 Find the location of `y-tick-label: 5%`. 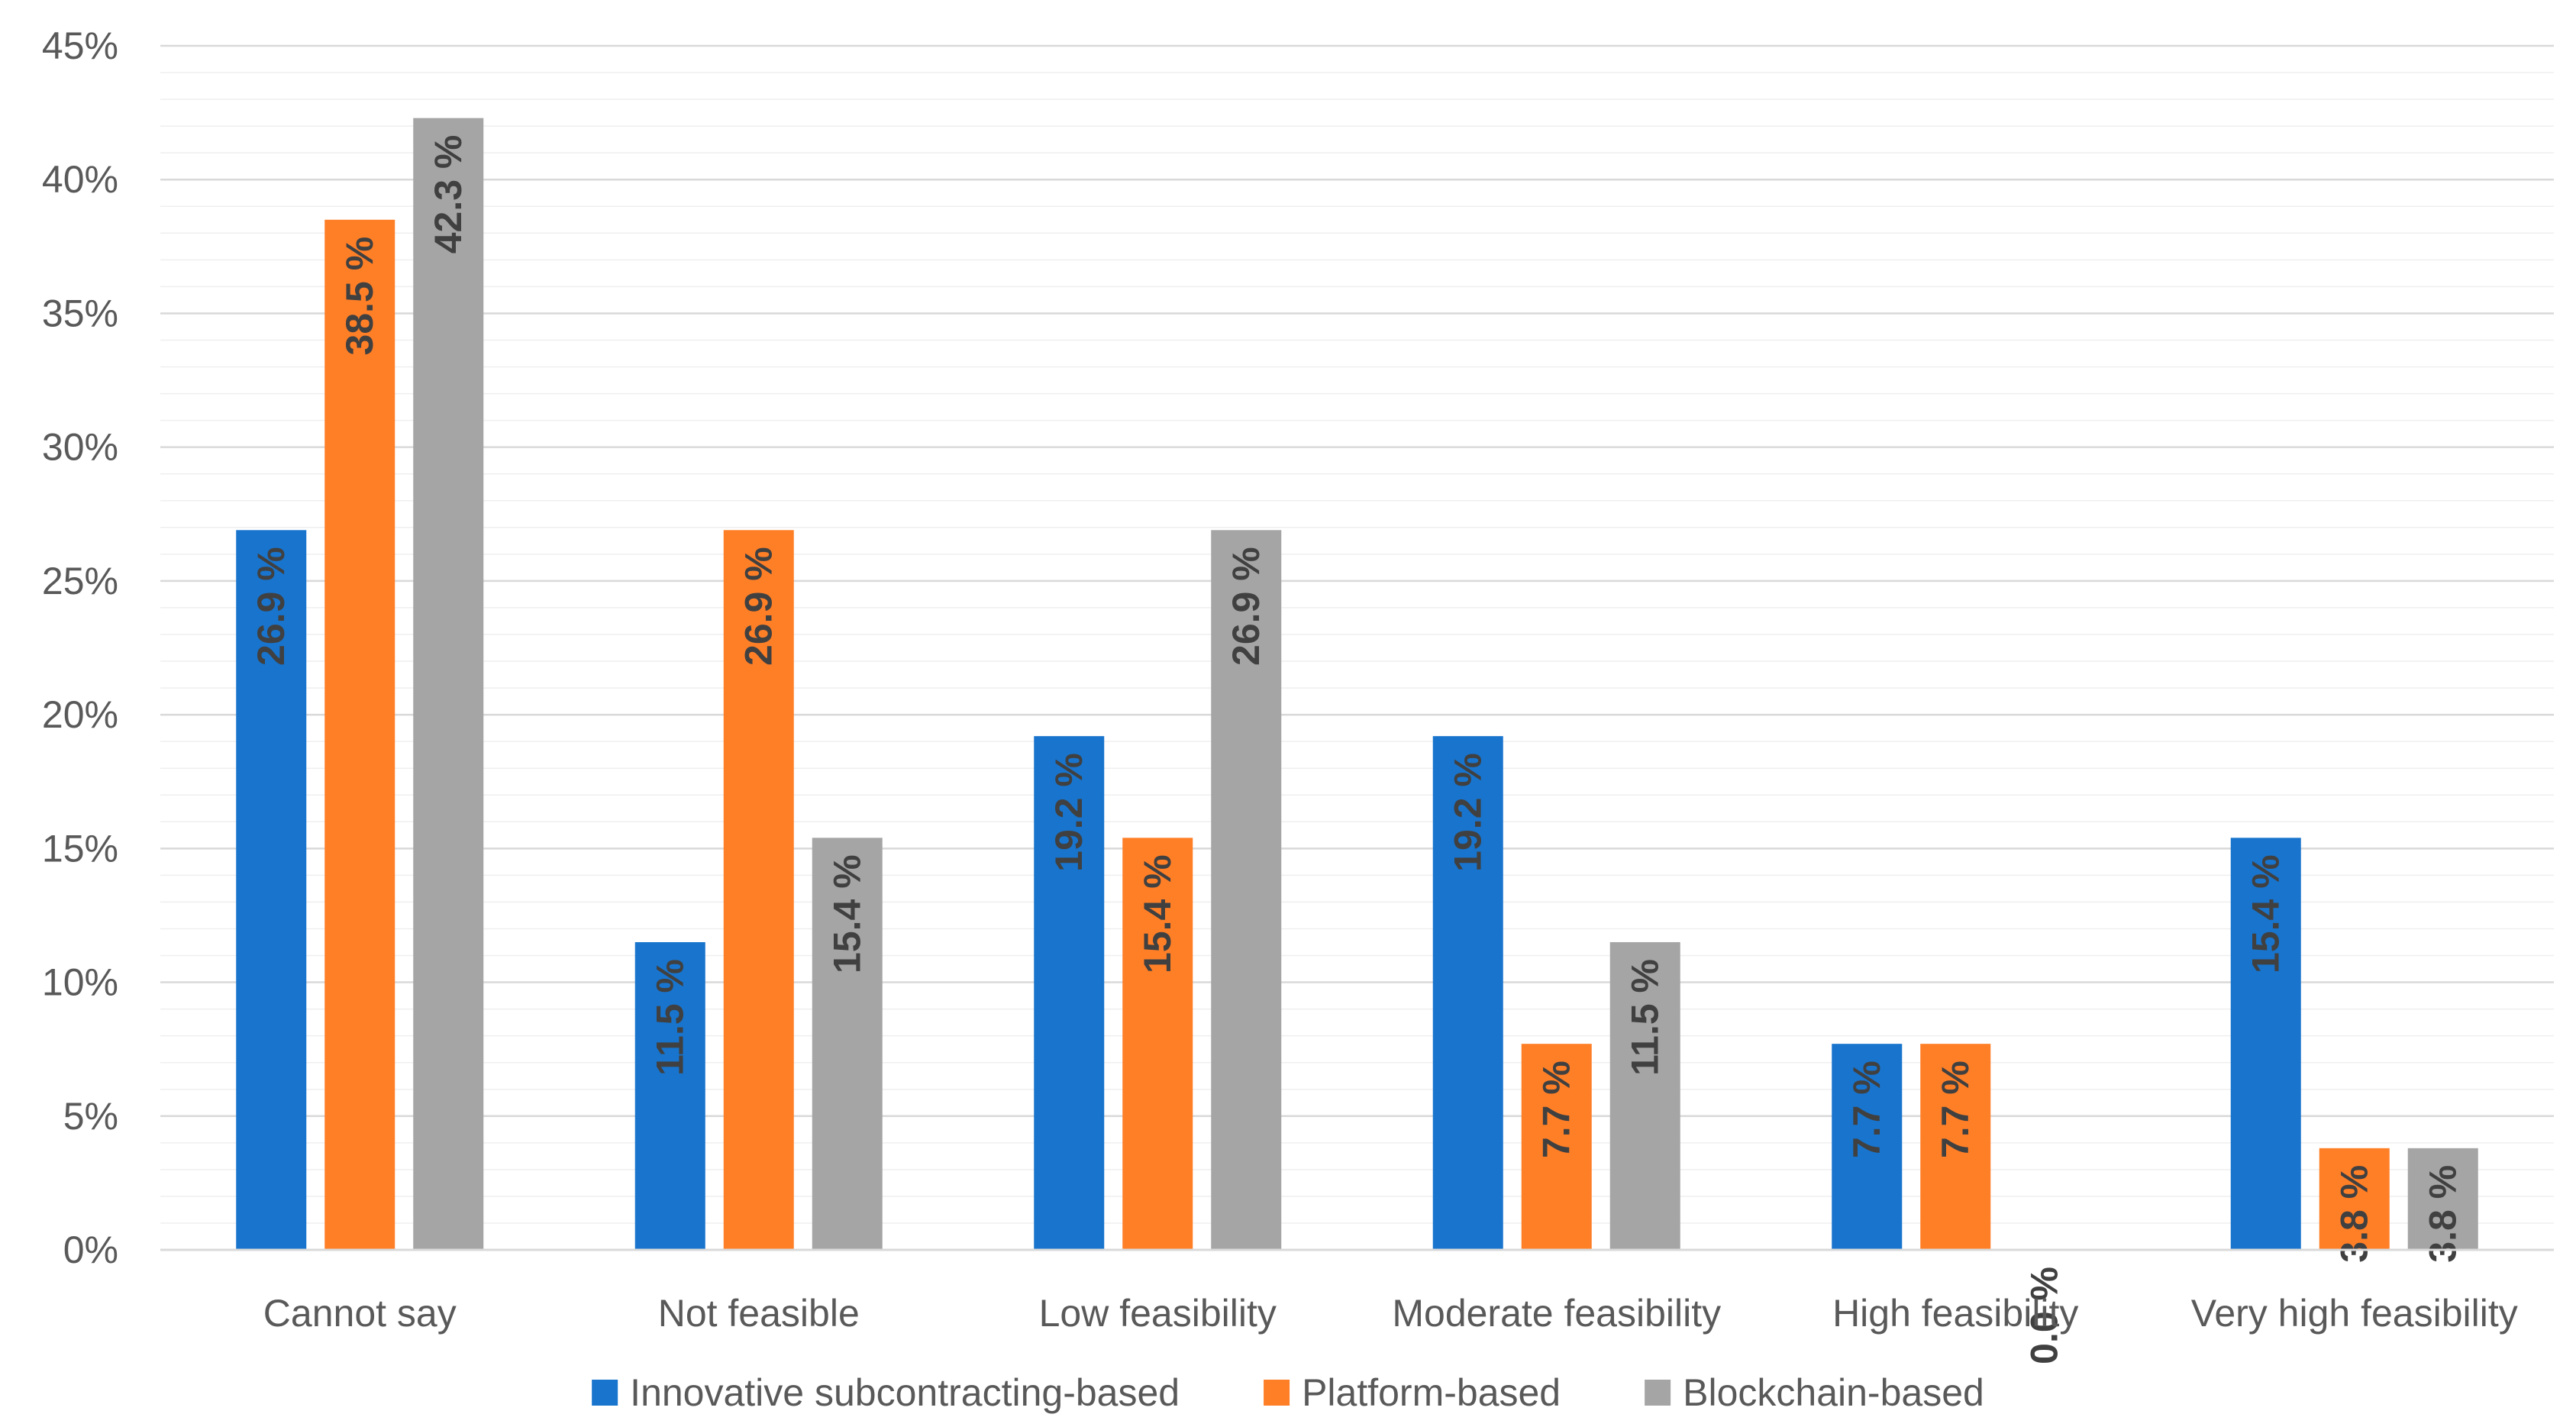

y-tick-label: 5% is located at coordinates (90, 1116).